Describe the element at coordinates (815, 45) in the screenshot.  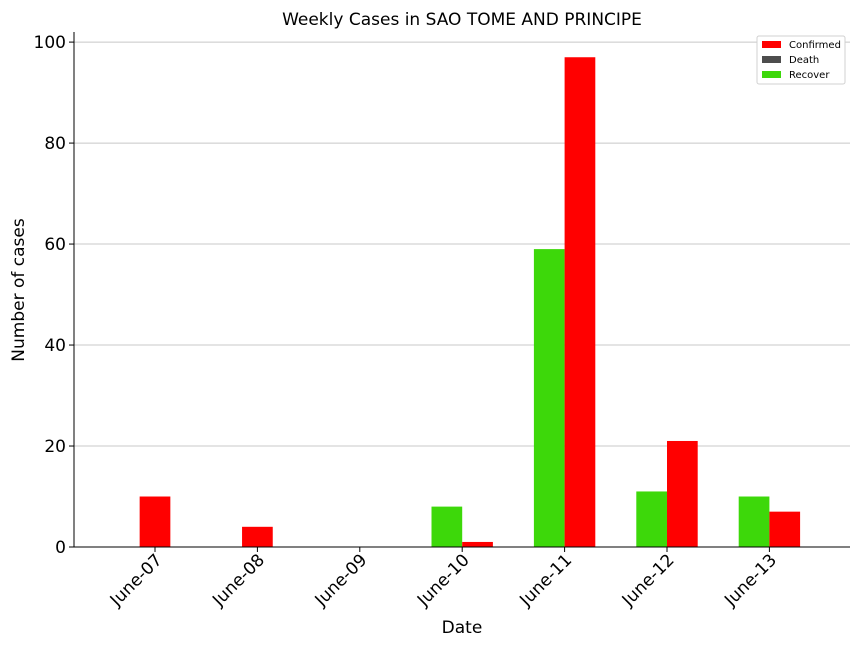
I see `legend-label-confirmed: Confirmed` at that location.